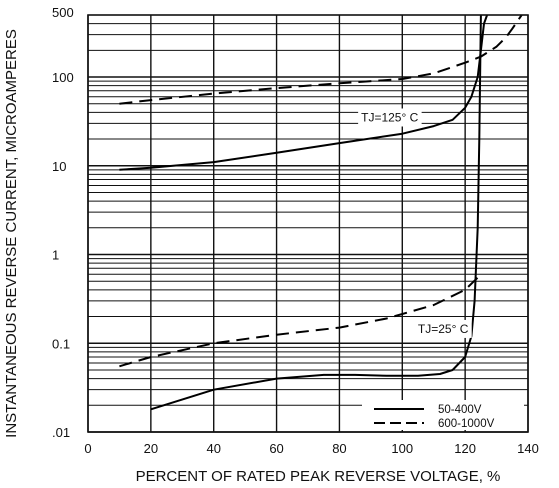 Image resolution: width=559 pixels, height=488 pixels. I want to click on annotation-label: TJ=25° C, so click(443, 329).